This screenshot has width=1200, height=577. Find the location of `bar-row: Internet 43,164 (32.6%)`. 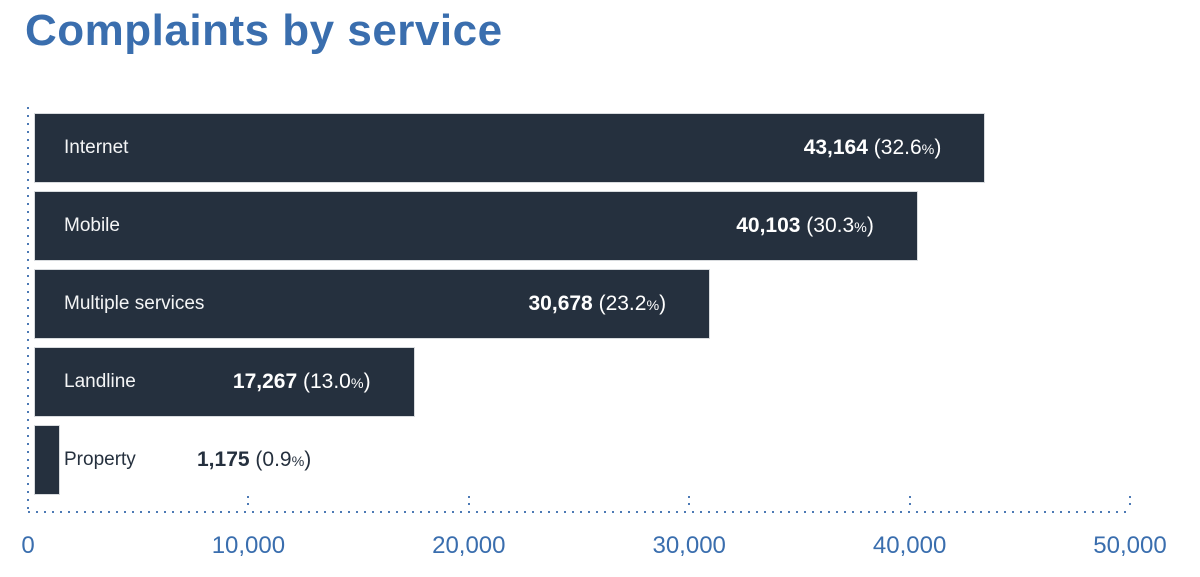

bar-row: Internet 43,164 (32.6%) is located at coordinates (609, 148).